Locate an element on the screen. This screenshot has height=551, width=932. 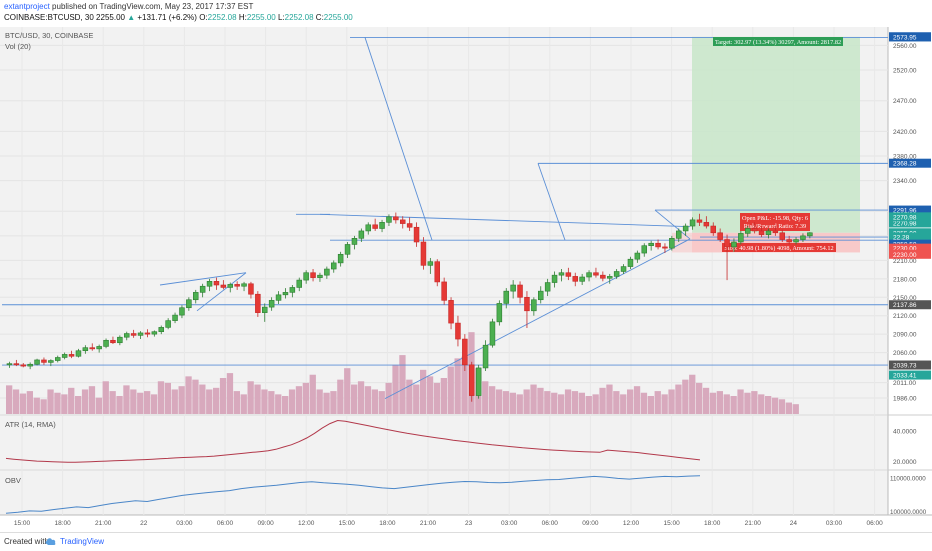
volume-bars is located at coordinates (402, 373).